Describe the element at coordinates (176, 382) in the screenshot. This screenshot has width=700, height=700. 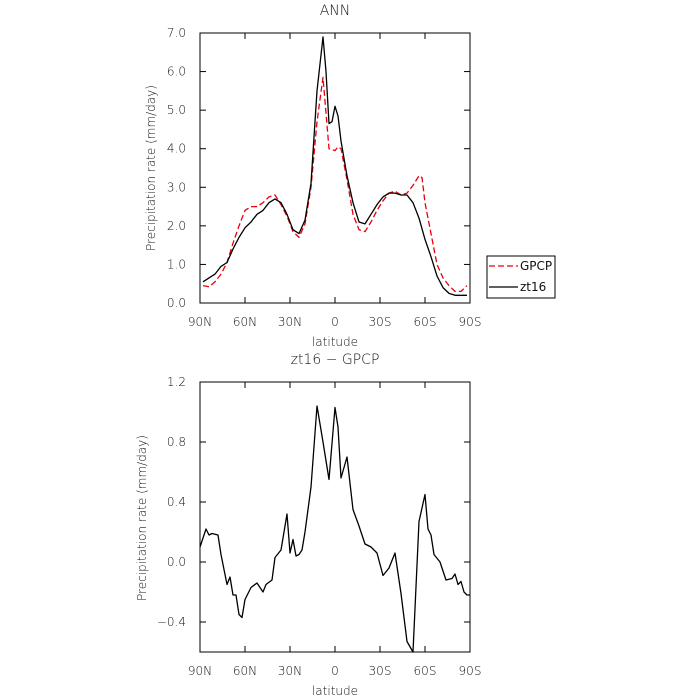
I see `y-tick-label: 1.2` at that location.